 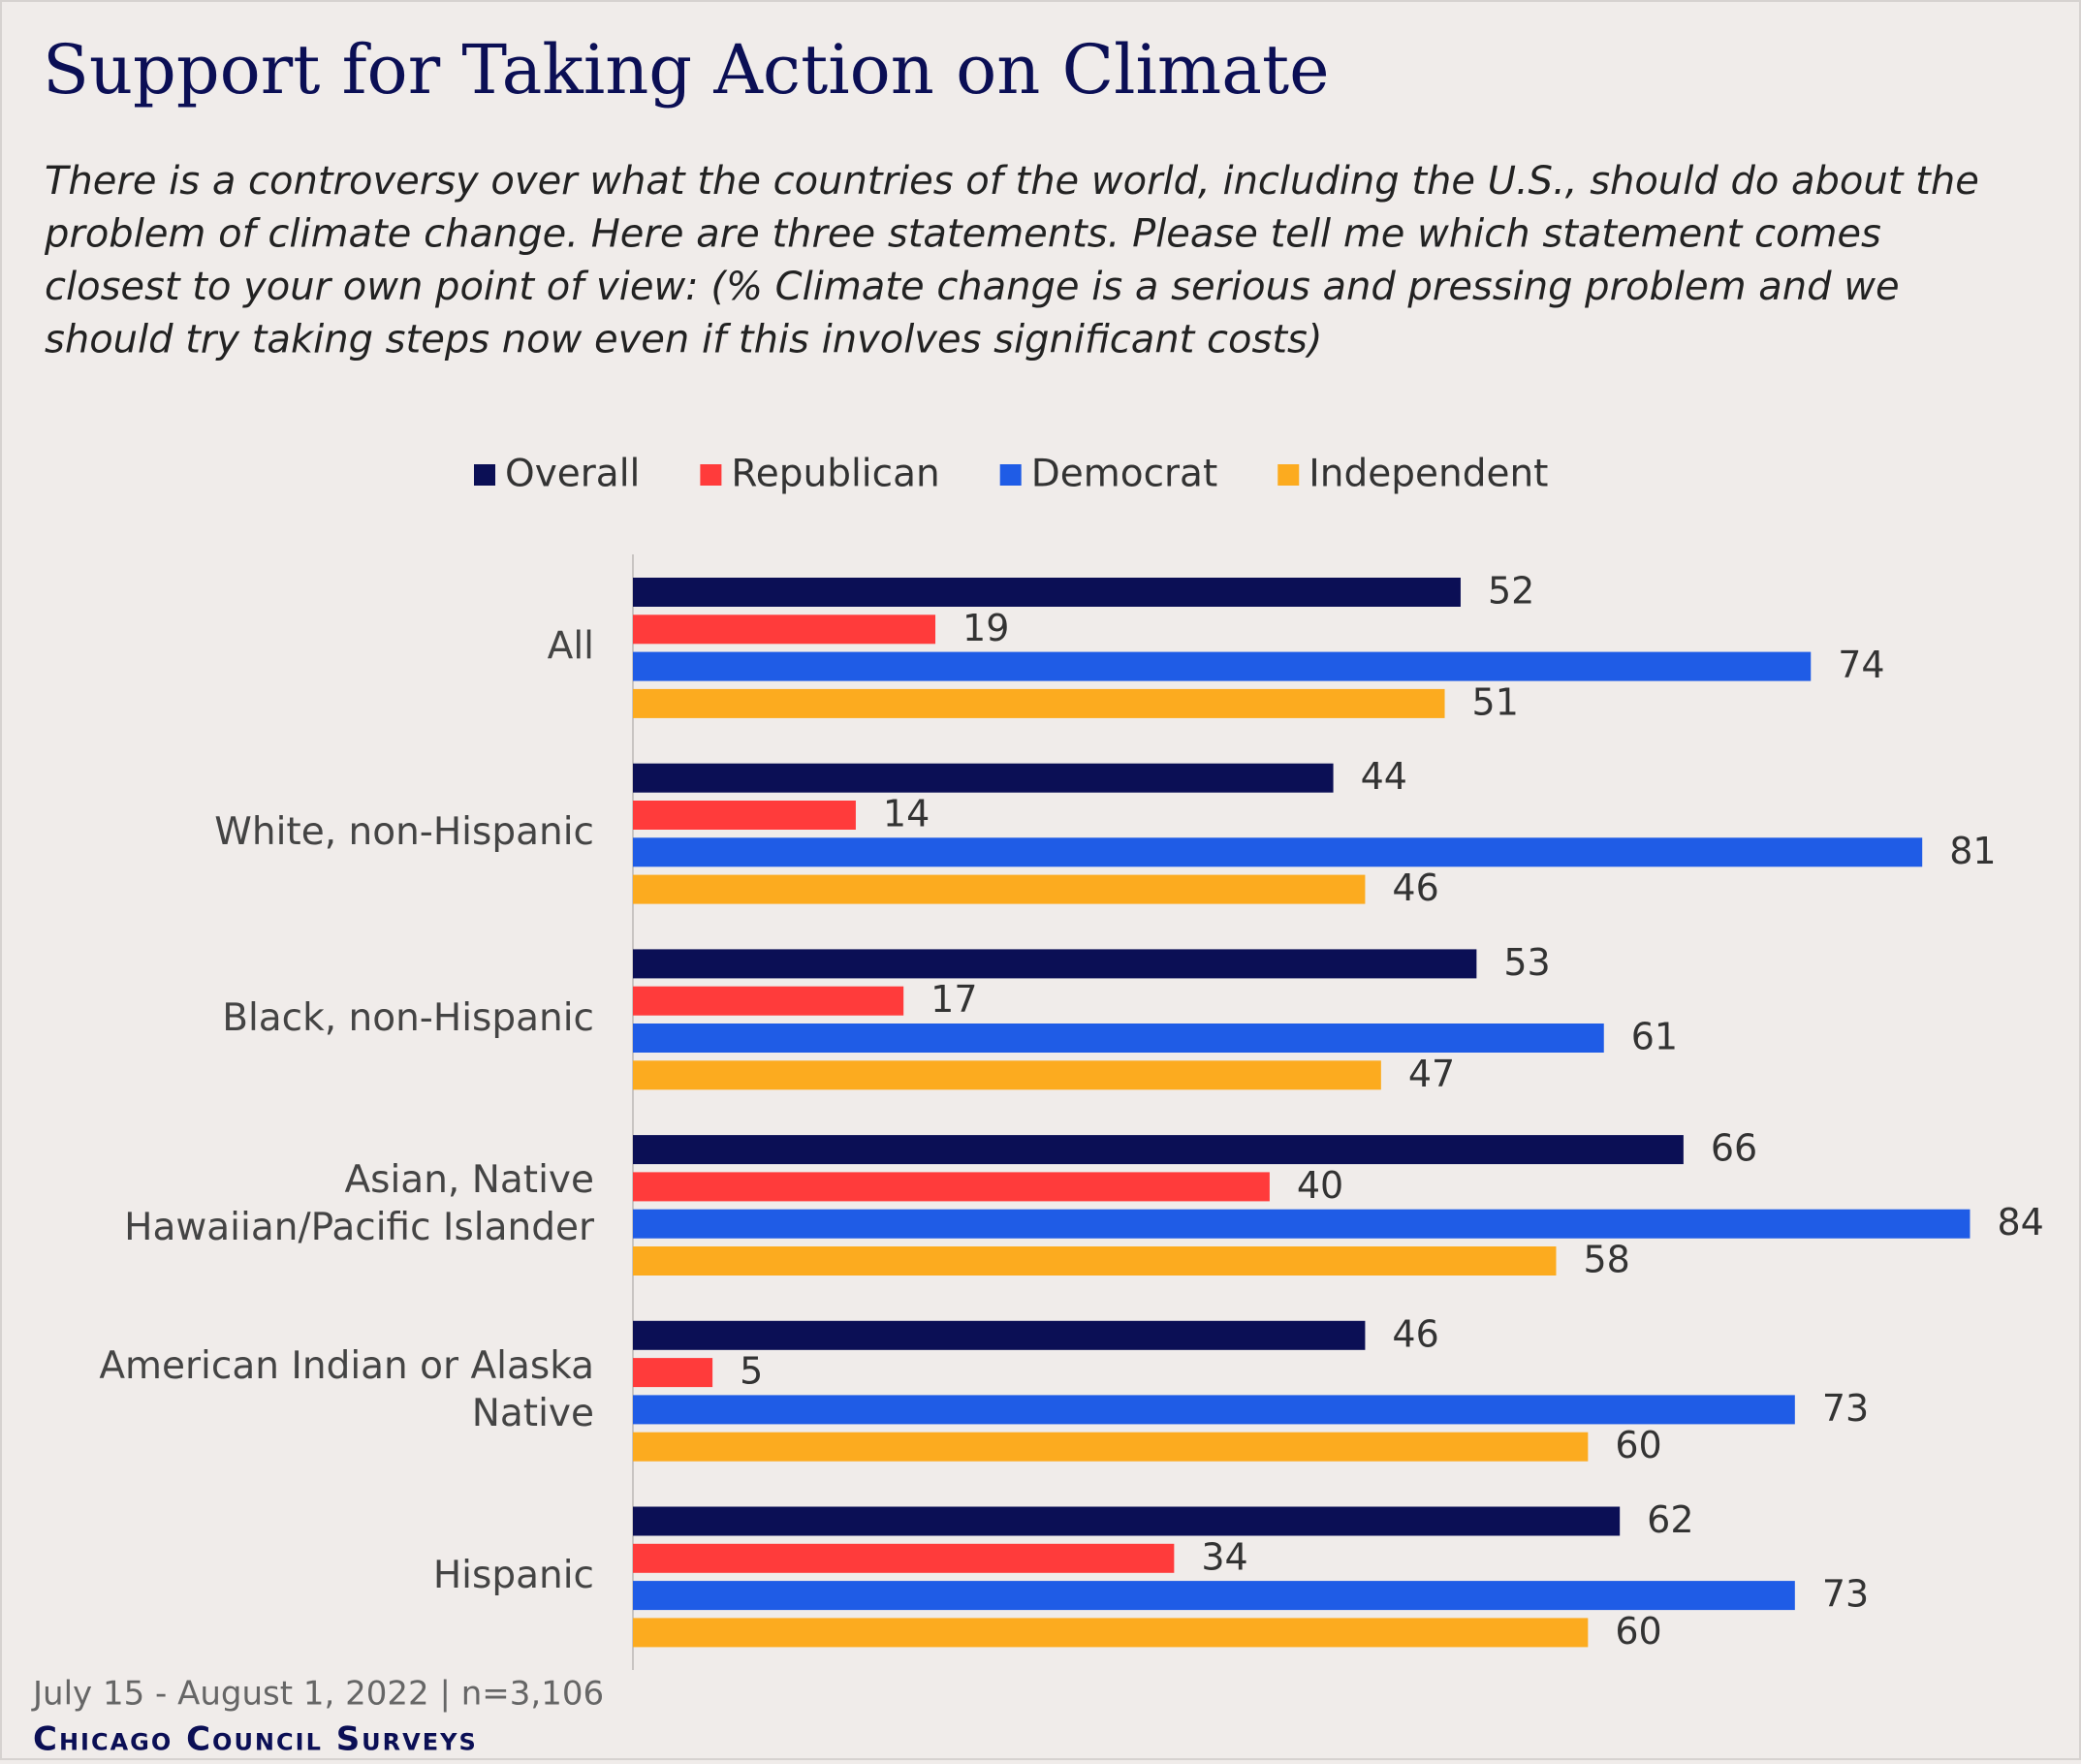 What do you see at coordinates (255, 1740) in the screenshot?
I see `source: Chicago Council Surveys` at bounding box center [255, 1740].